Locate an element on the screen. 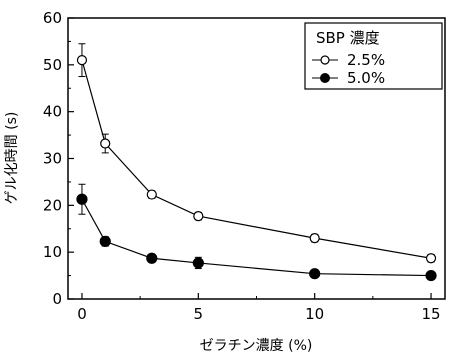 The height and width of the screenshot is (358, 457). legend-label-5-0: 5.0% is located at coordinates (366, 78).